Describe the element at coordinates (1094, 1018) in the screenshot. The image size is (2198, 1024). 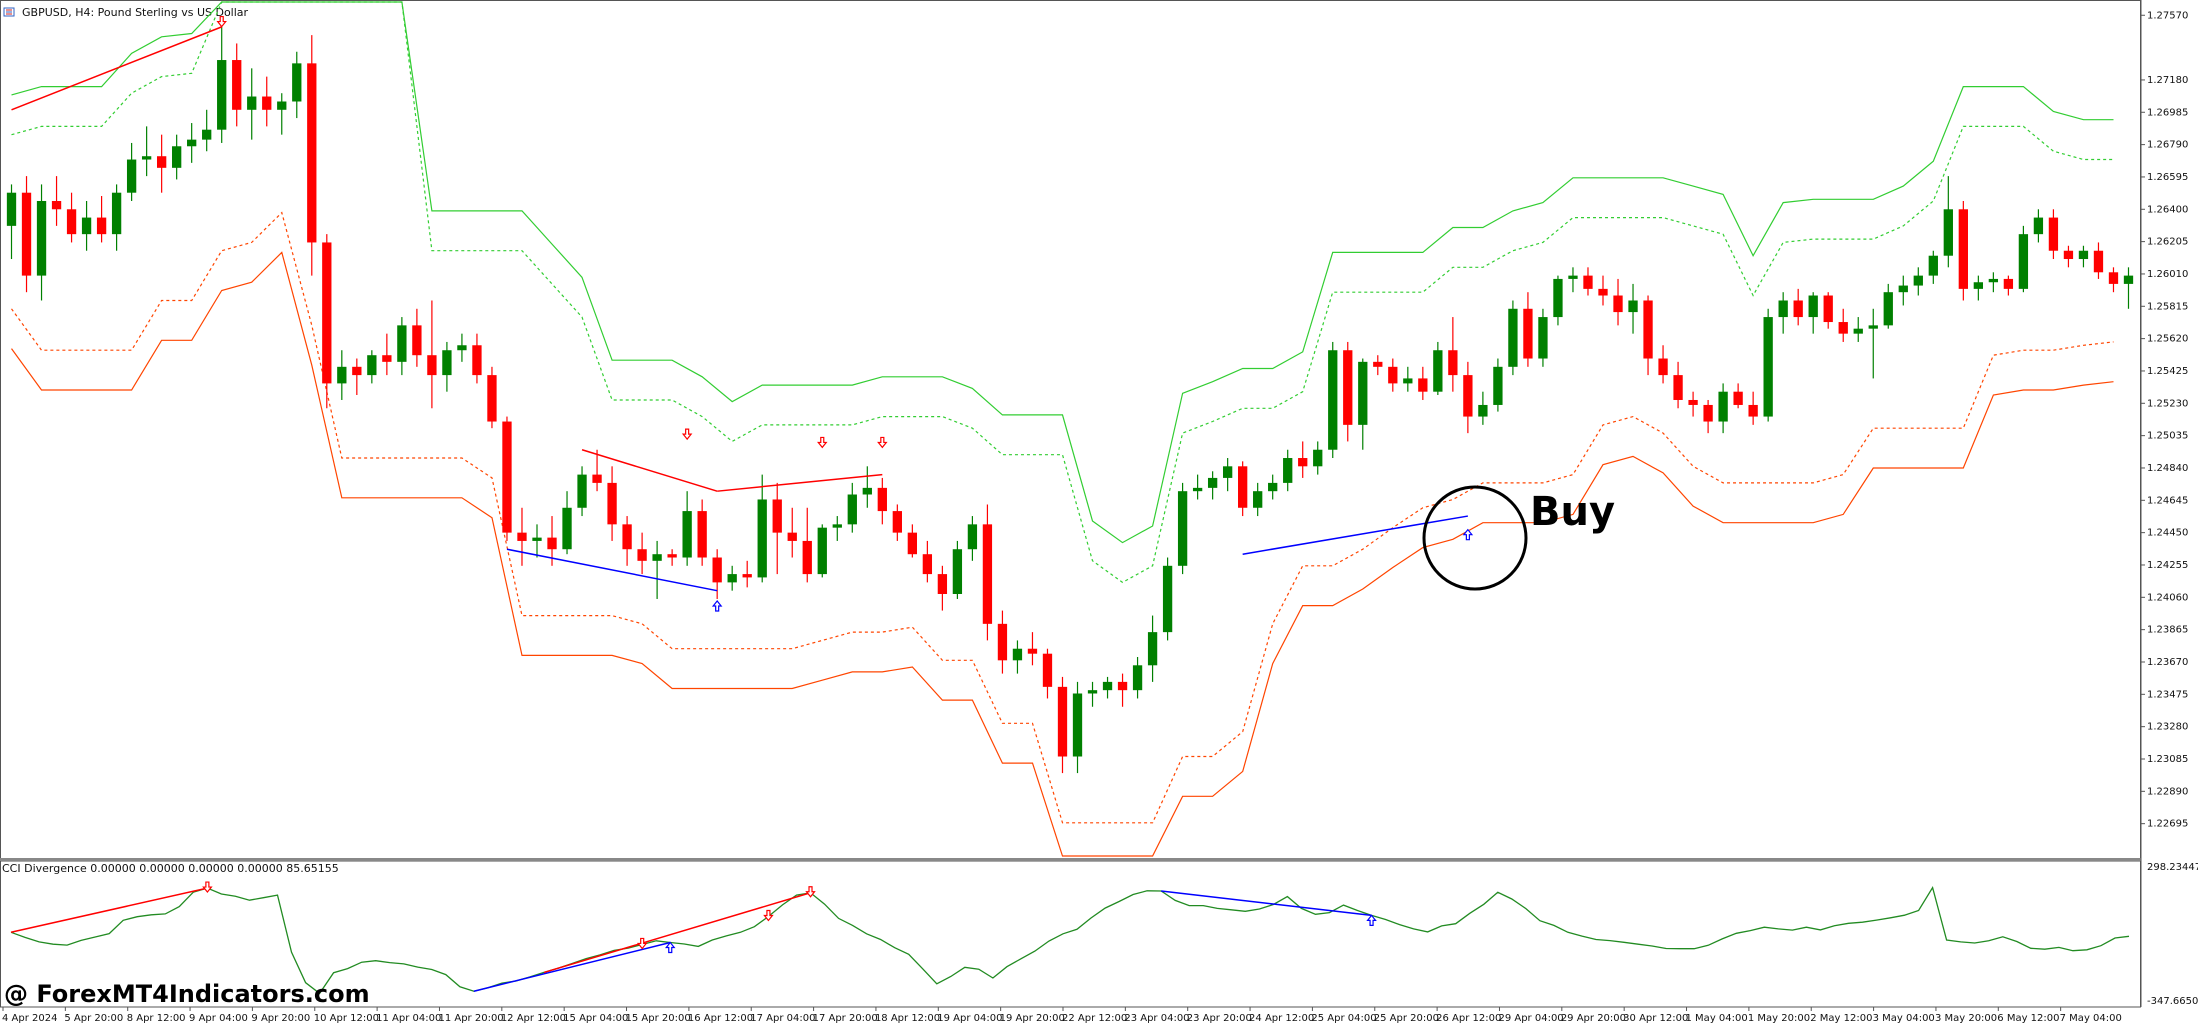
I see `time-tick-label: 22 Apr 12:00` at that location.